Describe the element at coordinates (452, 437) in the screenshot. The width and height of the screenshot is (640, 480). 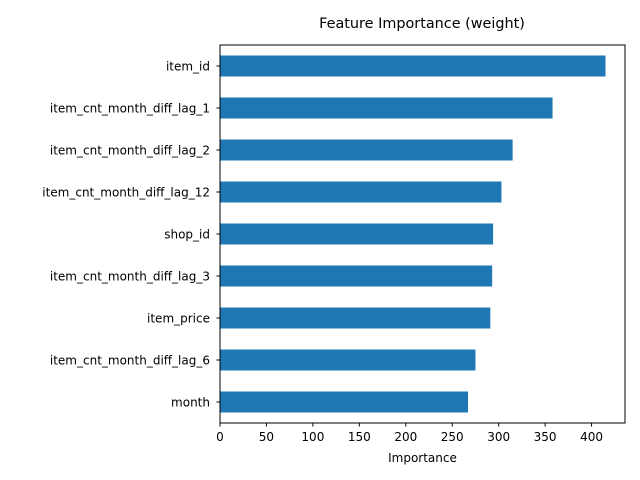
I see `x-tick-label: 250` at that location.